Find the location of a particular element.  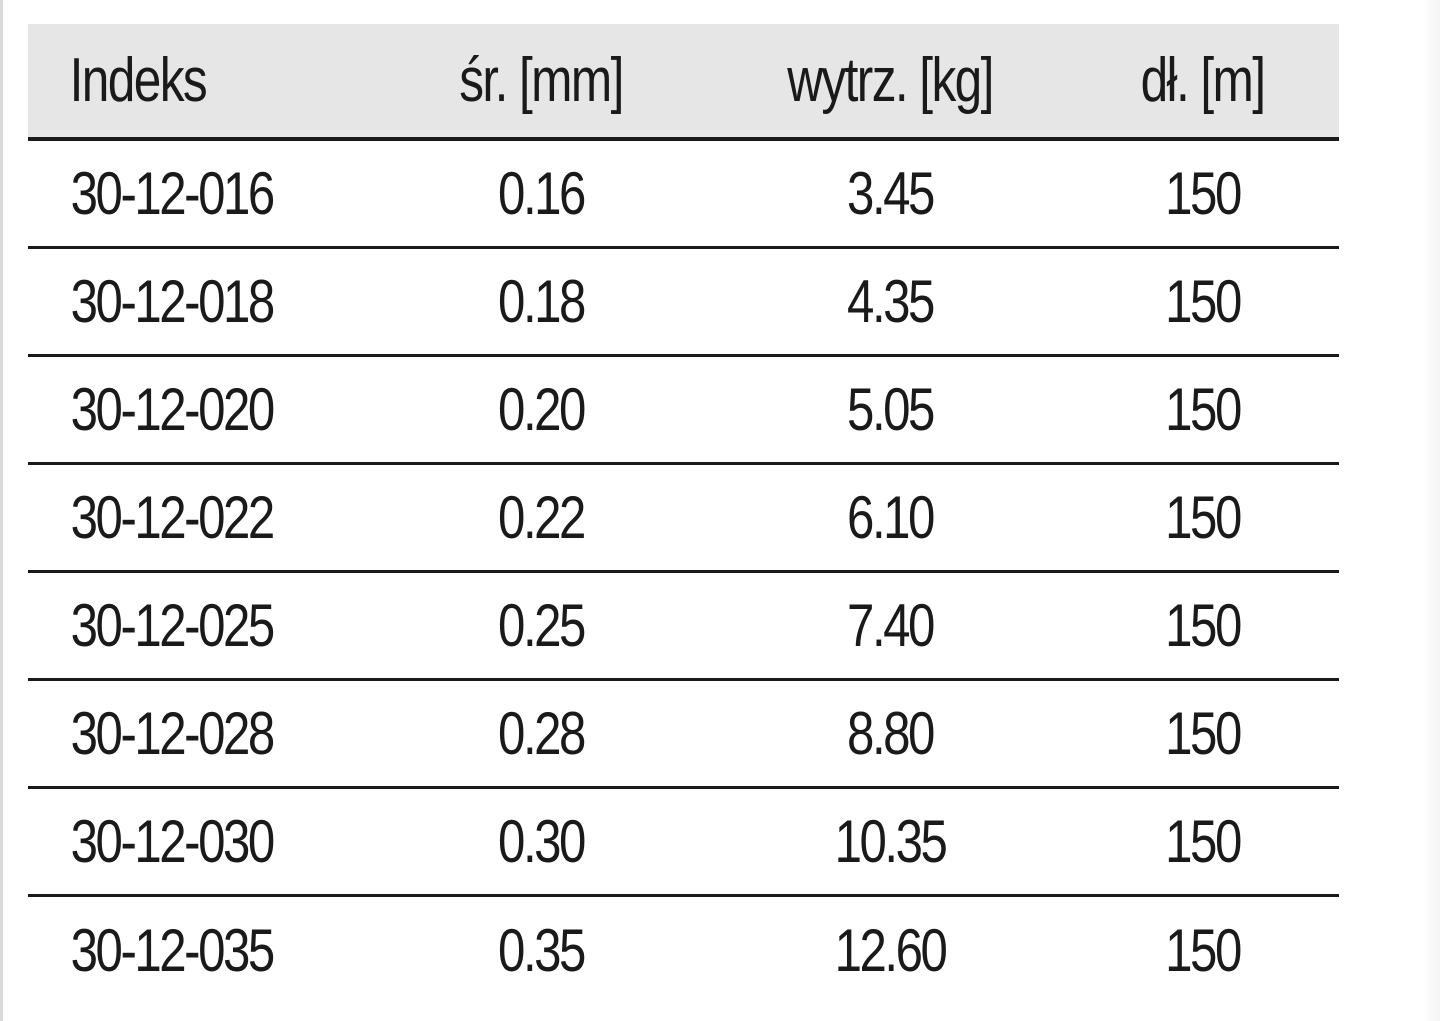

cell-diameter: 0.28 is located at coordinates (542, 733).